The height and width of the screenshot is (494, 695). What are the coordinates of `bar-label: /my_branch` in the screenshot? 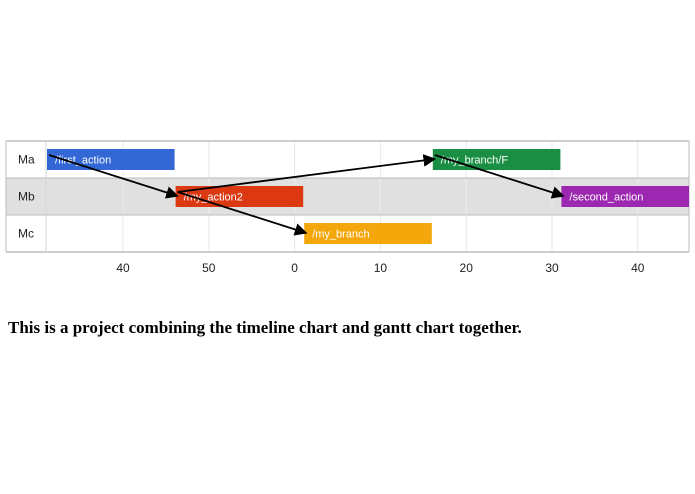 It's located at (340, 235).